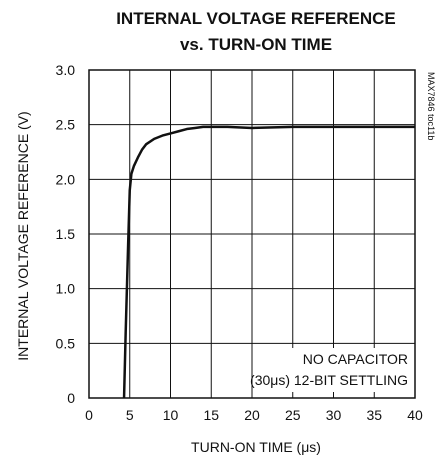  Describe the element at coordinates (89, 415) in the screenshot. I see `x-tick-label: 0` at that location.